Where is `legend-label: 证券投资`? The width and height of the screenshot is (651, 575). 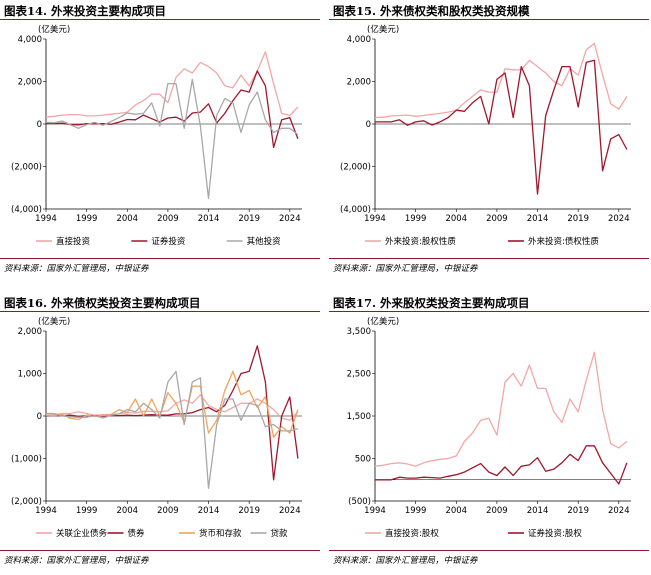
legend-label: 证券投资 is located at coordinates (168, 241).